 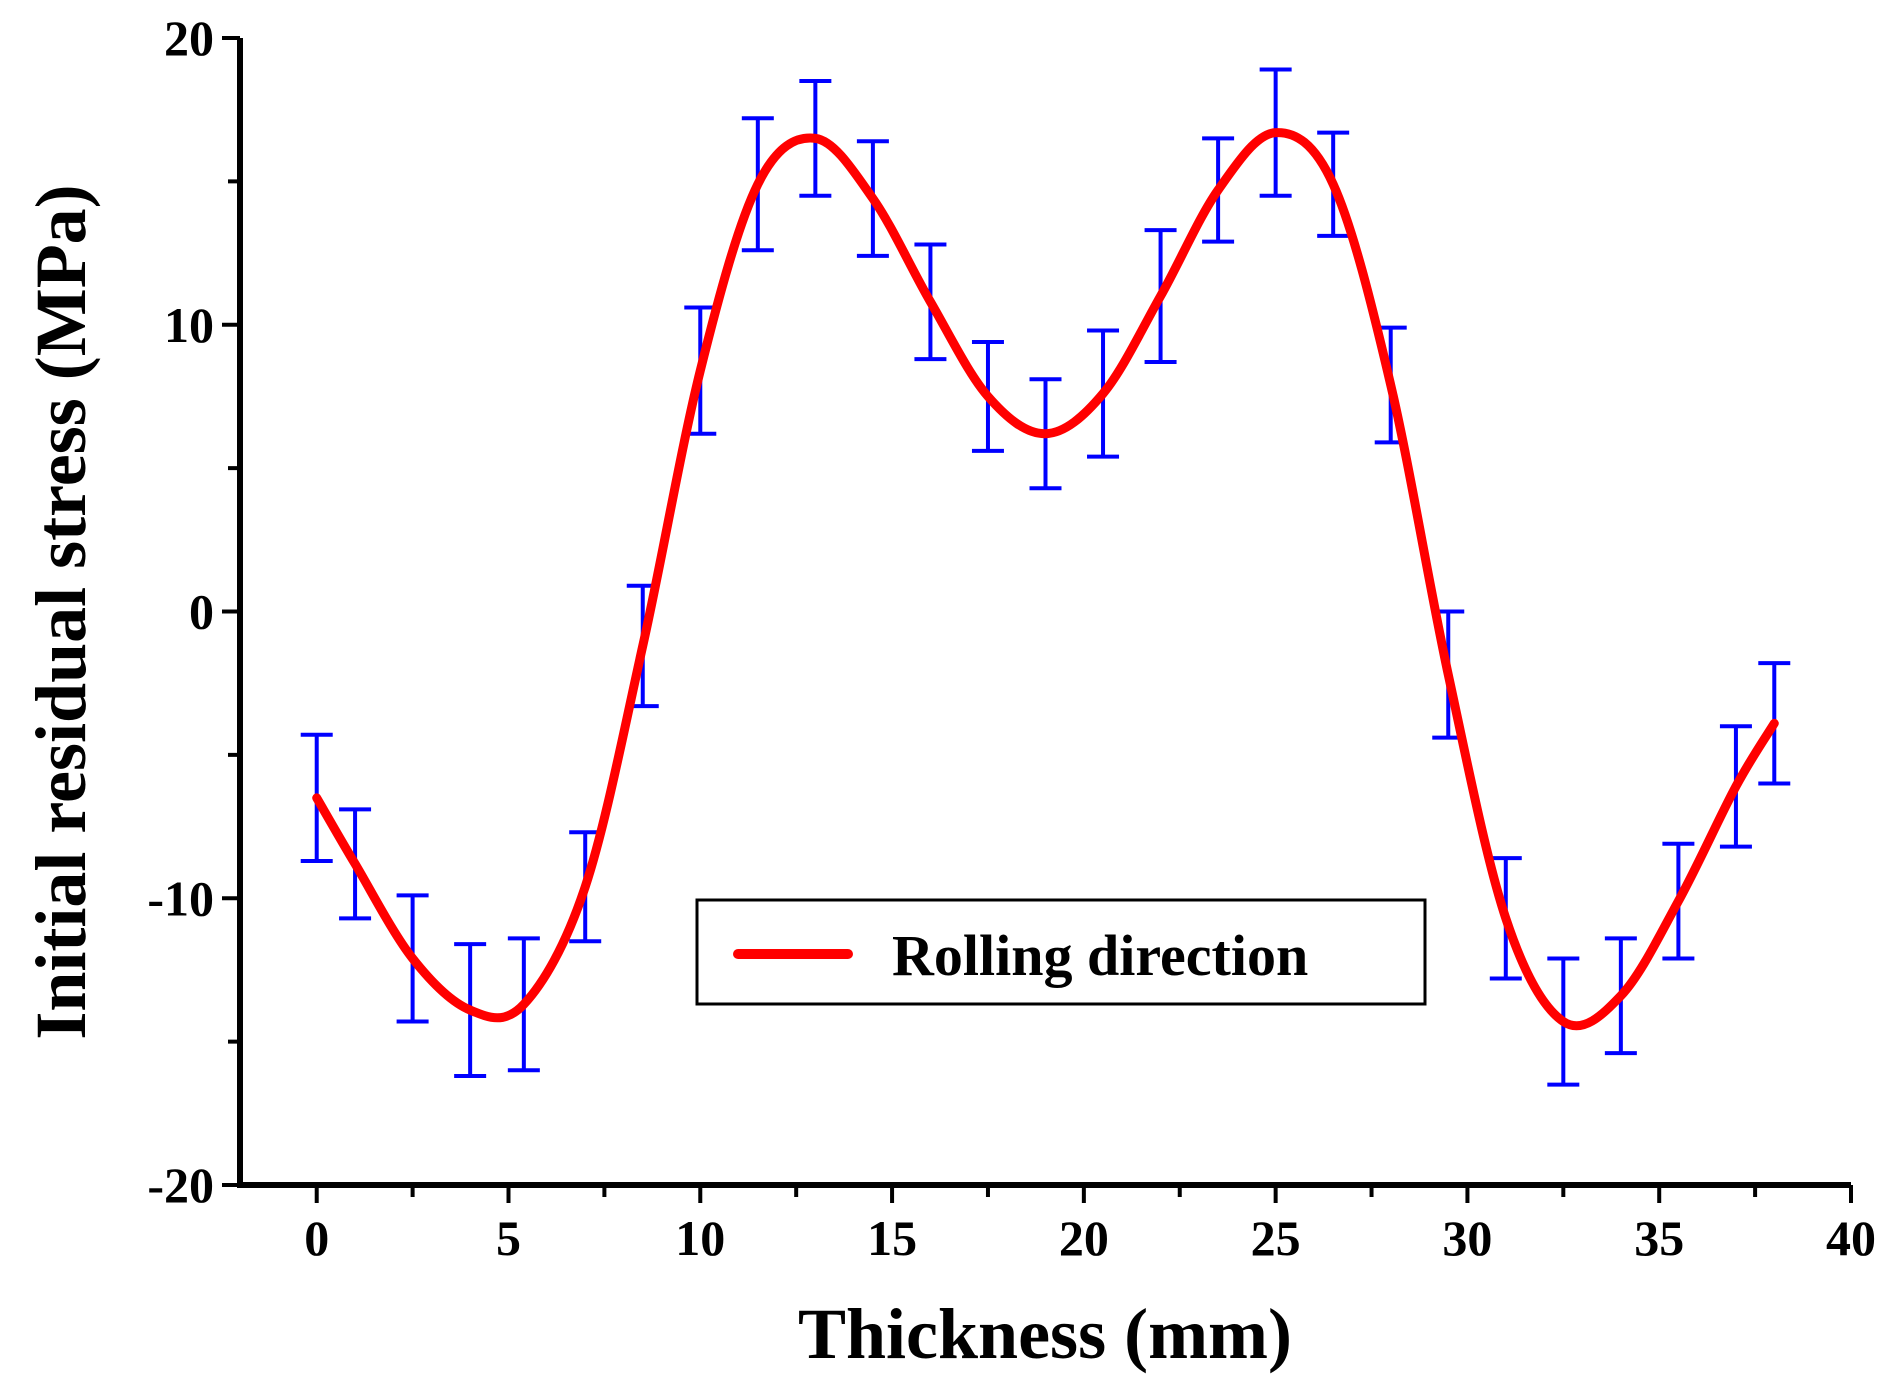 I want to click on y-tick-labels: -20 -10 0 10 20, so click(x=180, y=611).